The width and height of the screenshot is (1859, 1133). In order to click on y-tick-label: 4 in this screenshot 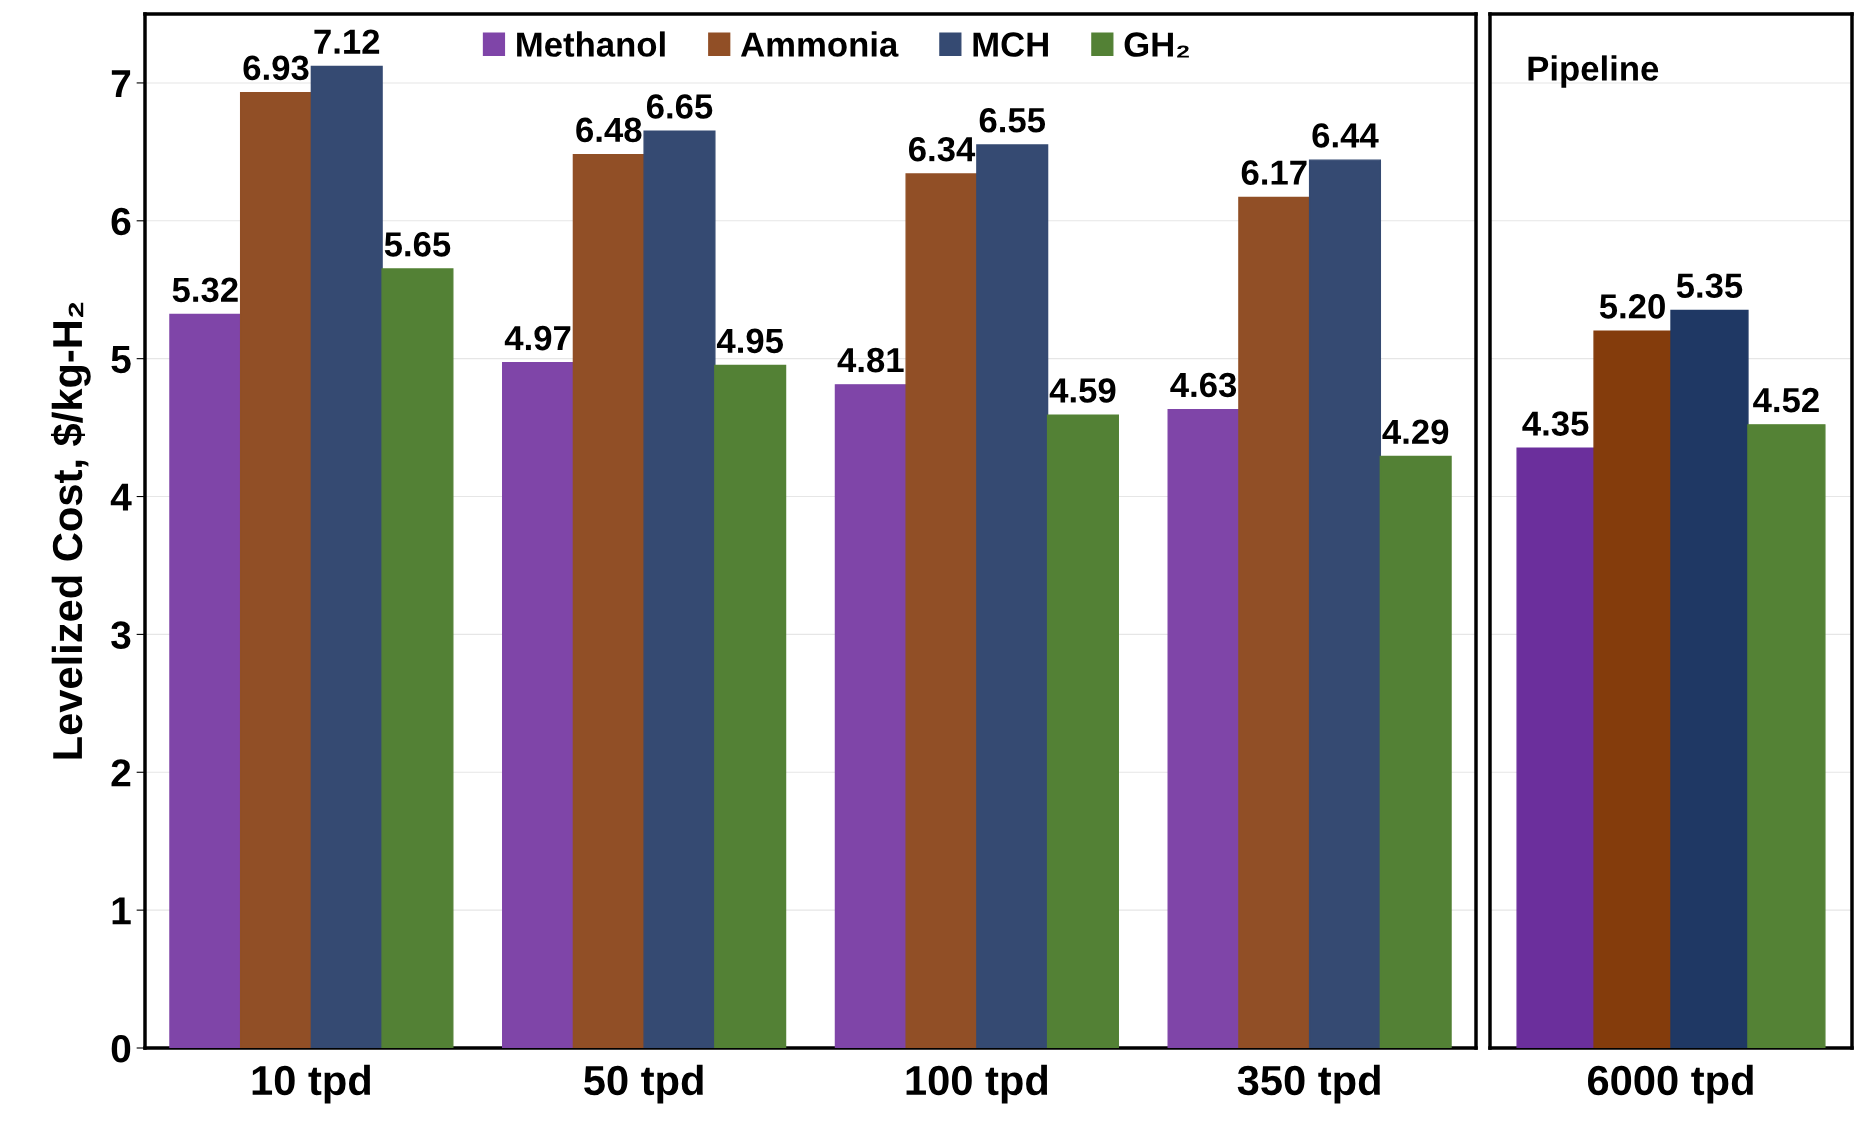, I will do `click(121, 497)`.